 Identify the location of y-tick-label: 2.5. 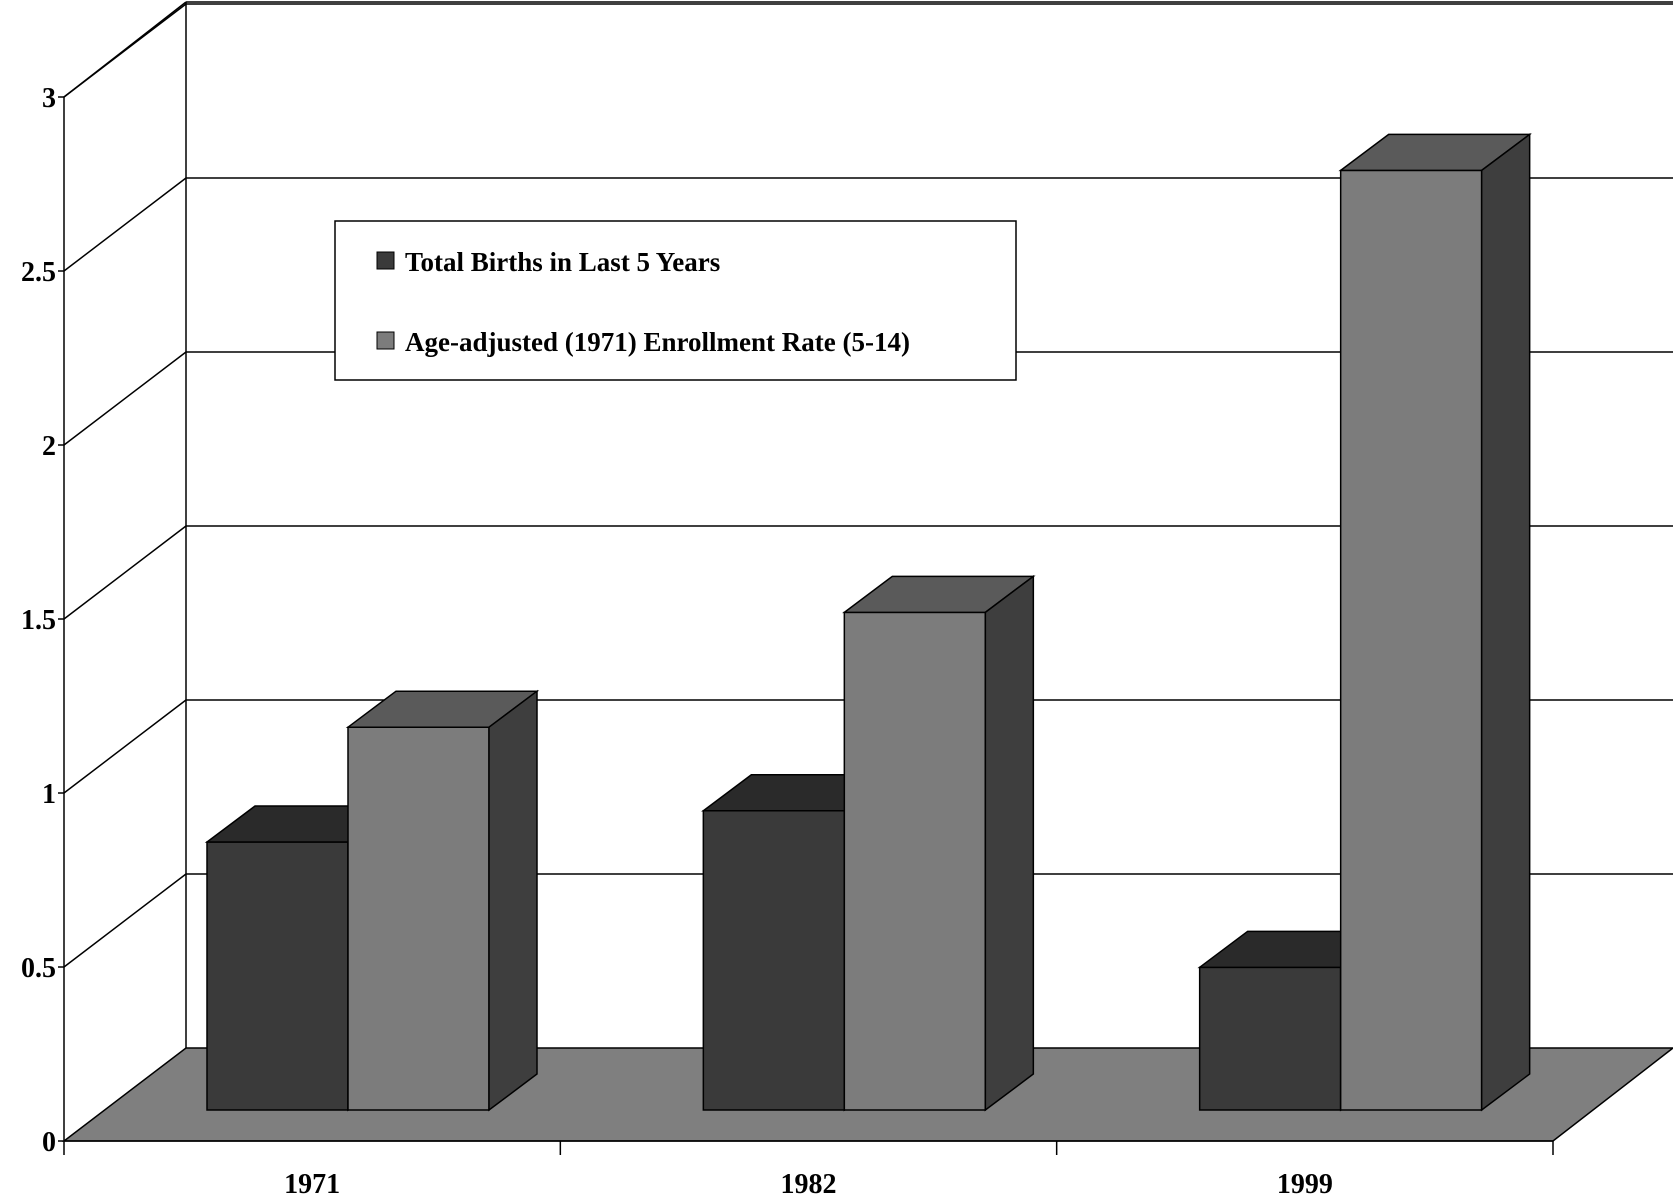
(38, 272).